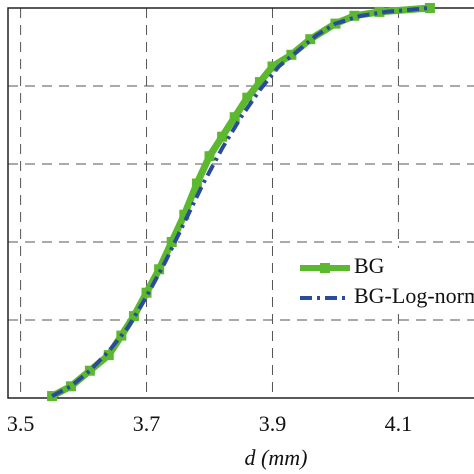  What do you see at coordinates (399, 423) in the screenshot?
I see `x-tick-label: 4.1` at bounding box center [399, 423].